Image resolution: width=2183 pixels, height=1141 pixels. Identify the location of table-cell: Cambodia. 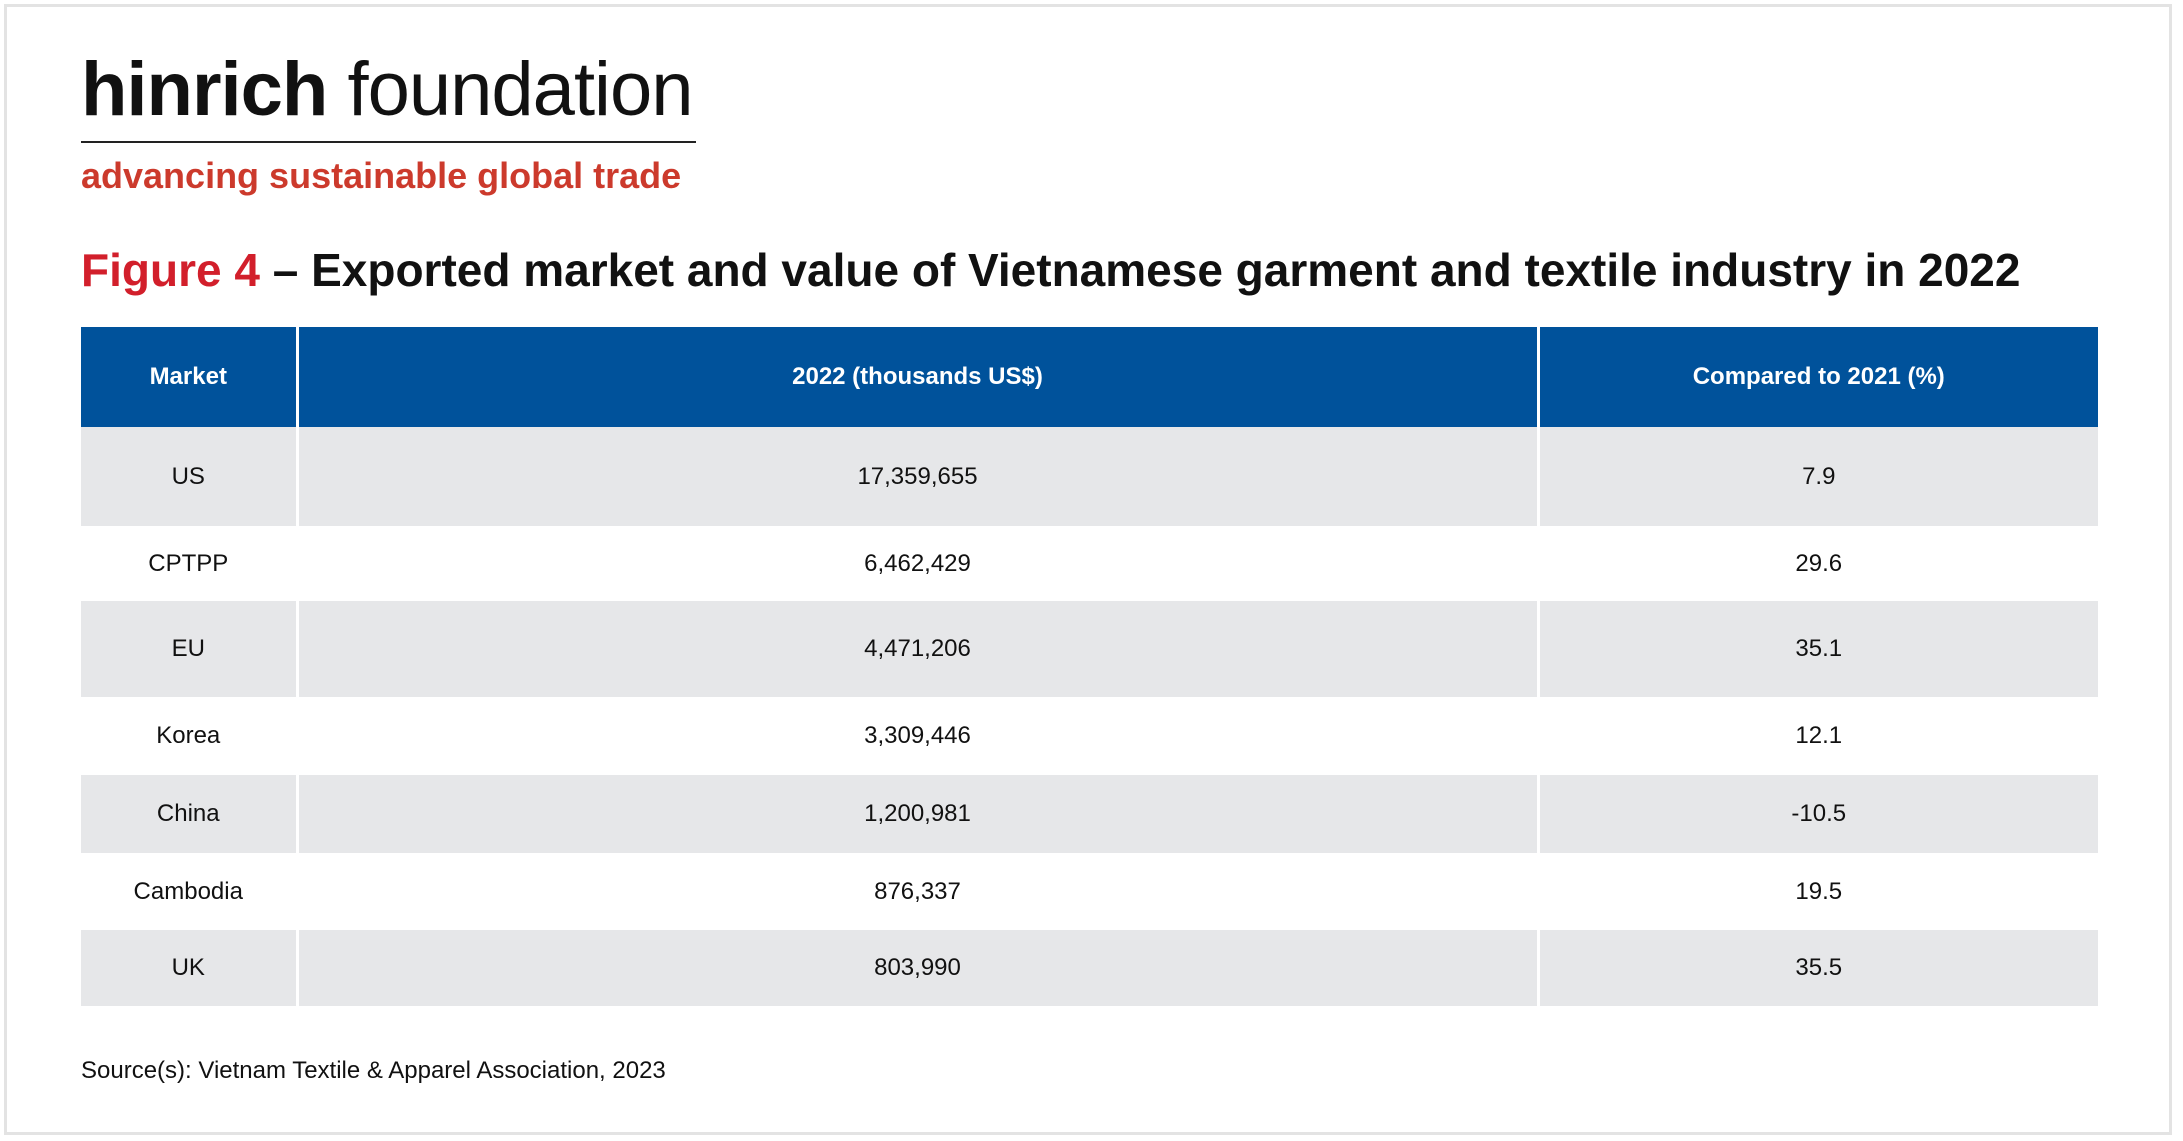
(189, 891).